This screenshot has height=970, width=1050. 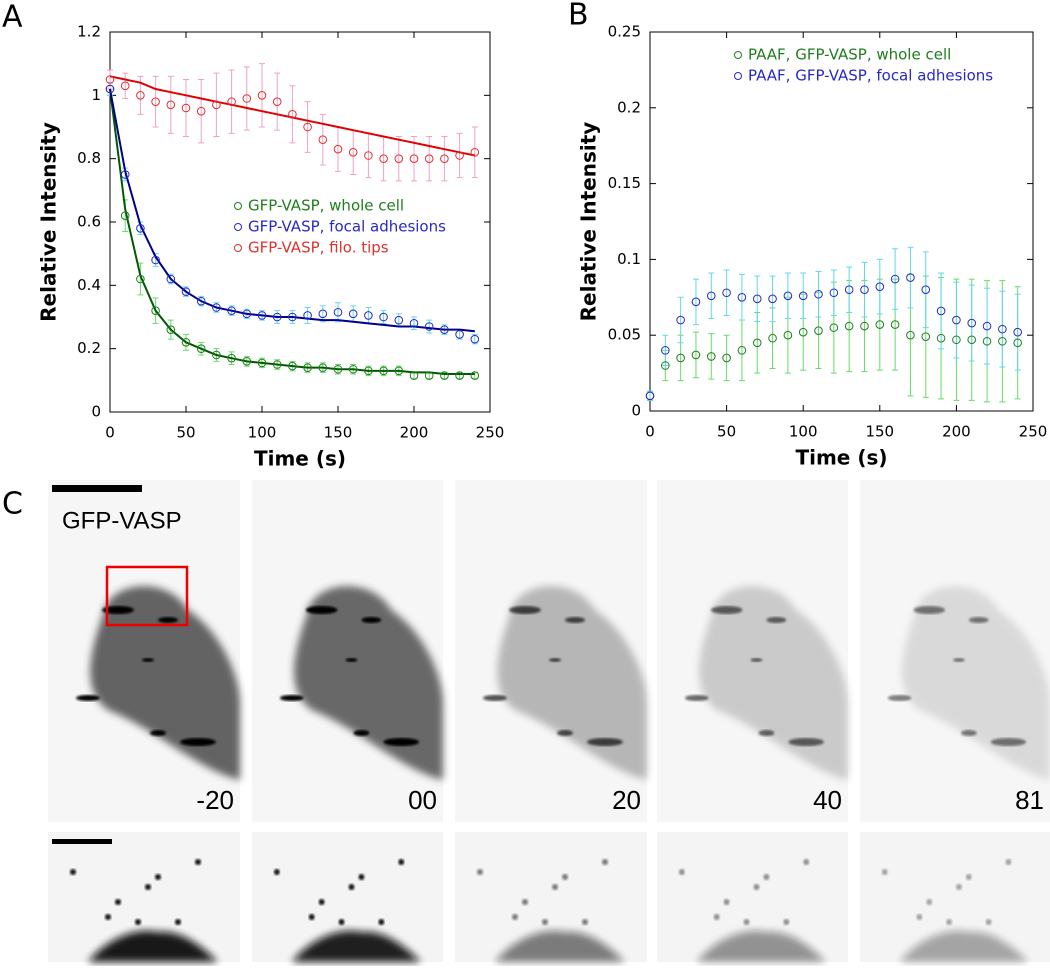 What do you see at coordinates (629, 107) in the screenshot?
I see `y-tick-label: 0.2` at bounding box center [629, 107].